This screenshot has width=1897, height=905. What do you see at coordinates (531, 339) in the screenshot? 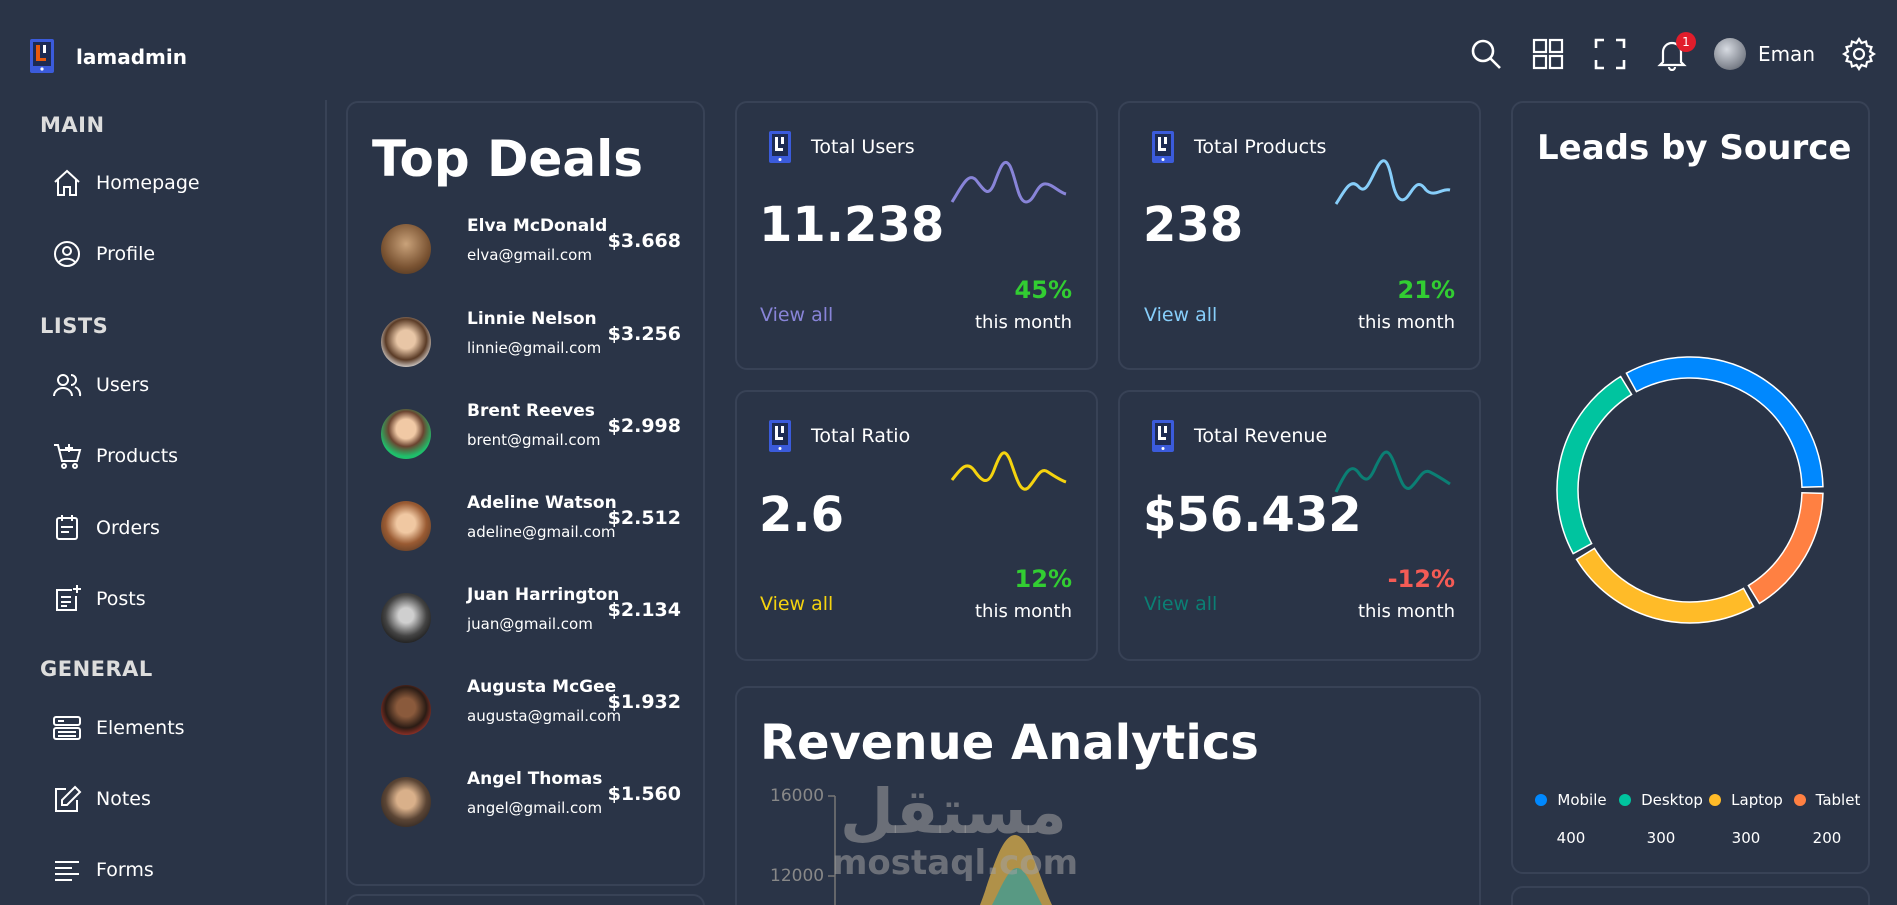
I see `list-item: Linnie Nelson linnie@gmail.com $3.256` at bounding box center [531, 339].